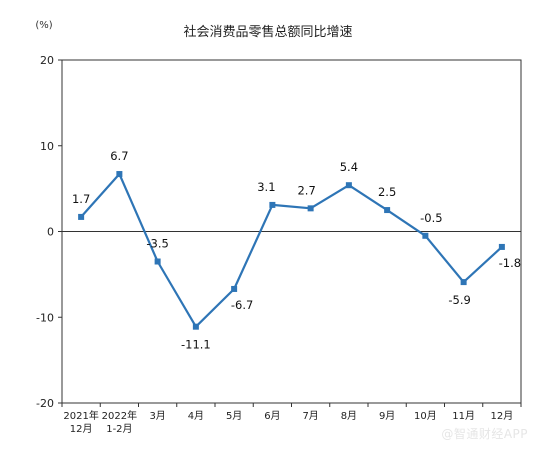  I want to click on x-tick-label: 5月, so click(234, 416).